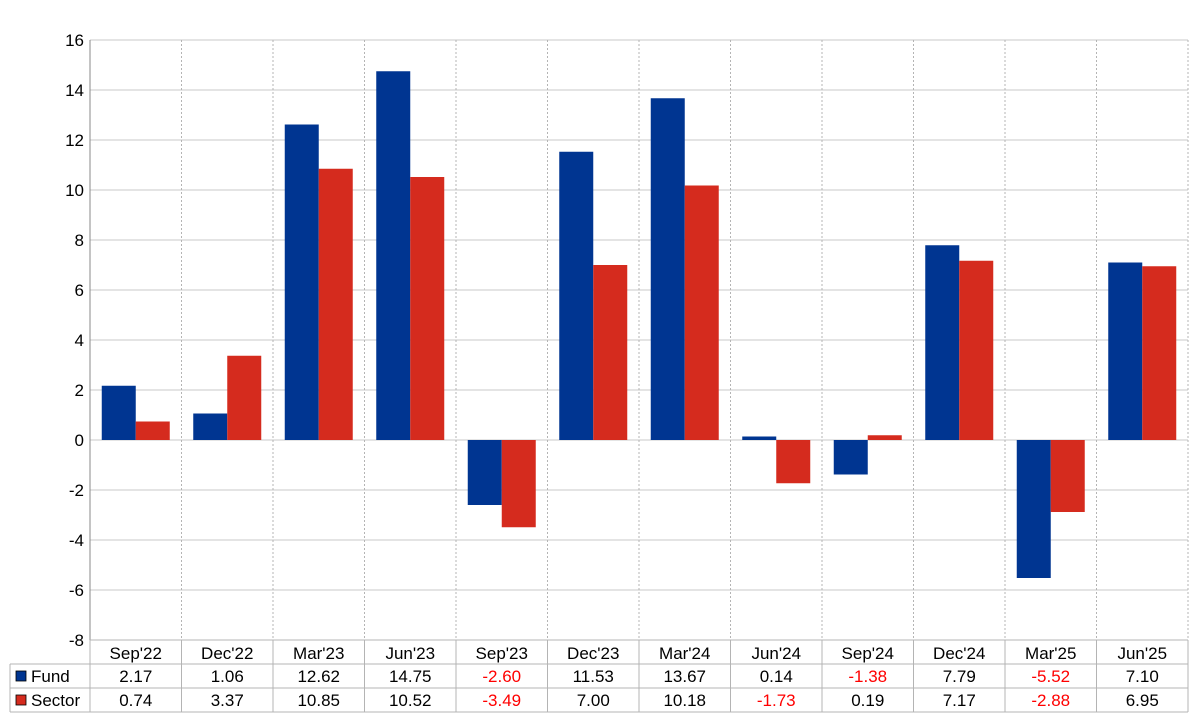 This screenshot has height=720, width=1200. Describe the element at coordinates (776, 700) in the screenshot. I see `data-label-sector: -1.73` at that location.